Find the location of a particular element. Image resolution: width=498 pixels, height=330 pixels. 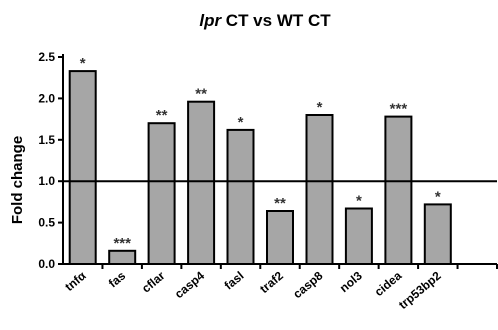

significance-label-9: * is located at coordinates (438, 196).